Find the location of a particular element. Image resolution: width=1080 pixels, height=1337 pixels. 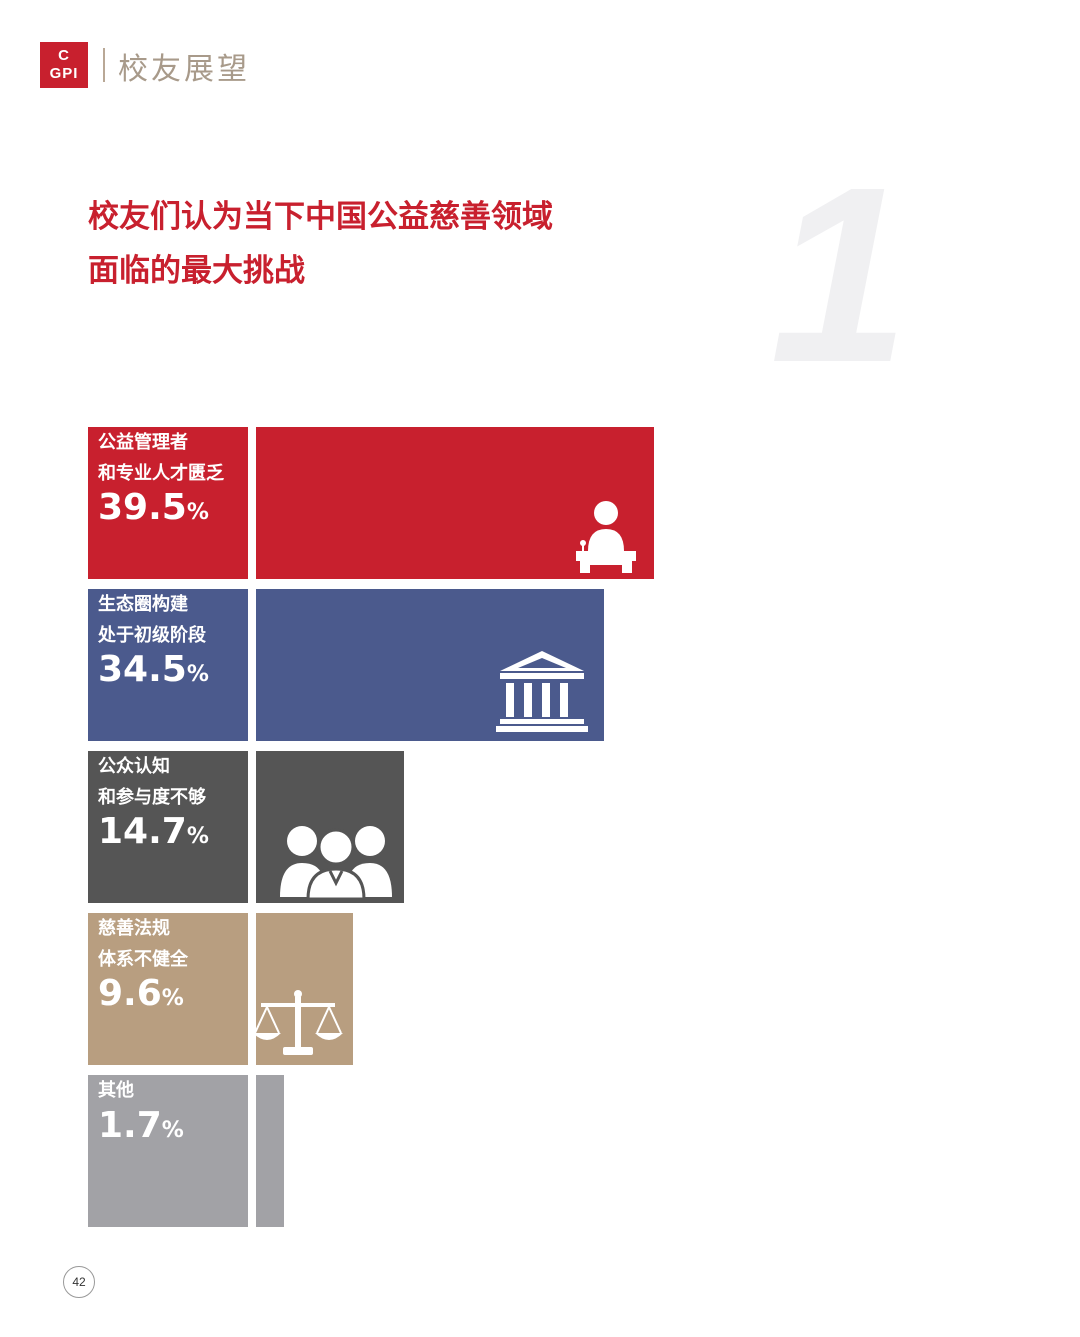

category-label-line-1: 其他 is located at coordinates (116, 1090).